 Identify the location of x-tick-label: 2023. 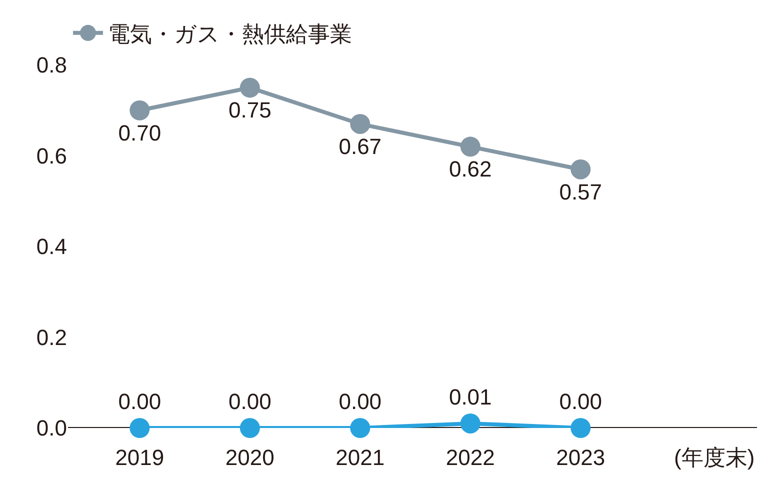
(581, 457).